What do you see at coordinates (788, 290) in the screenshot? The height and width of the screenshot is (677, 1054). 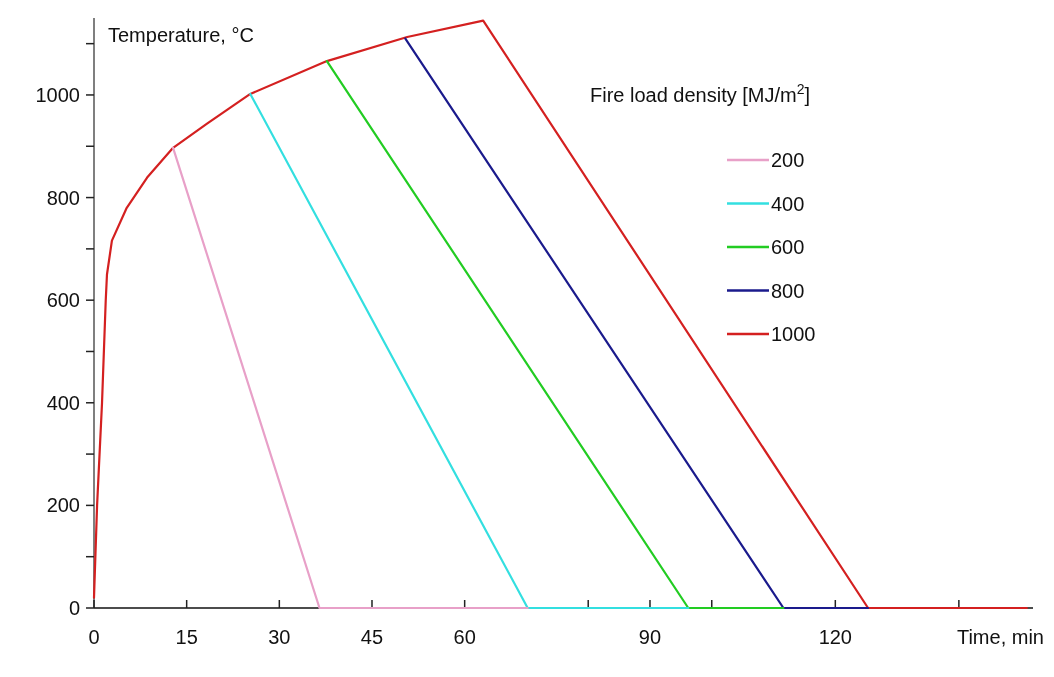 I see `legend-label: 800` at bounding box center [788, 290].